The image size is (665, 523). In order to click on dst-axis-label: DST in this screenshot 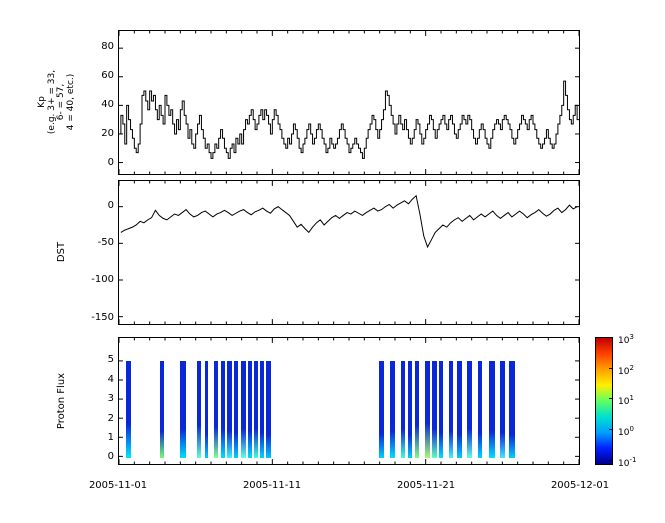, I will do `click(61, 252)`.